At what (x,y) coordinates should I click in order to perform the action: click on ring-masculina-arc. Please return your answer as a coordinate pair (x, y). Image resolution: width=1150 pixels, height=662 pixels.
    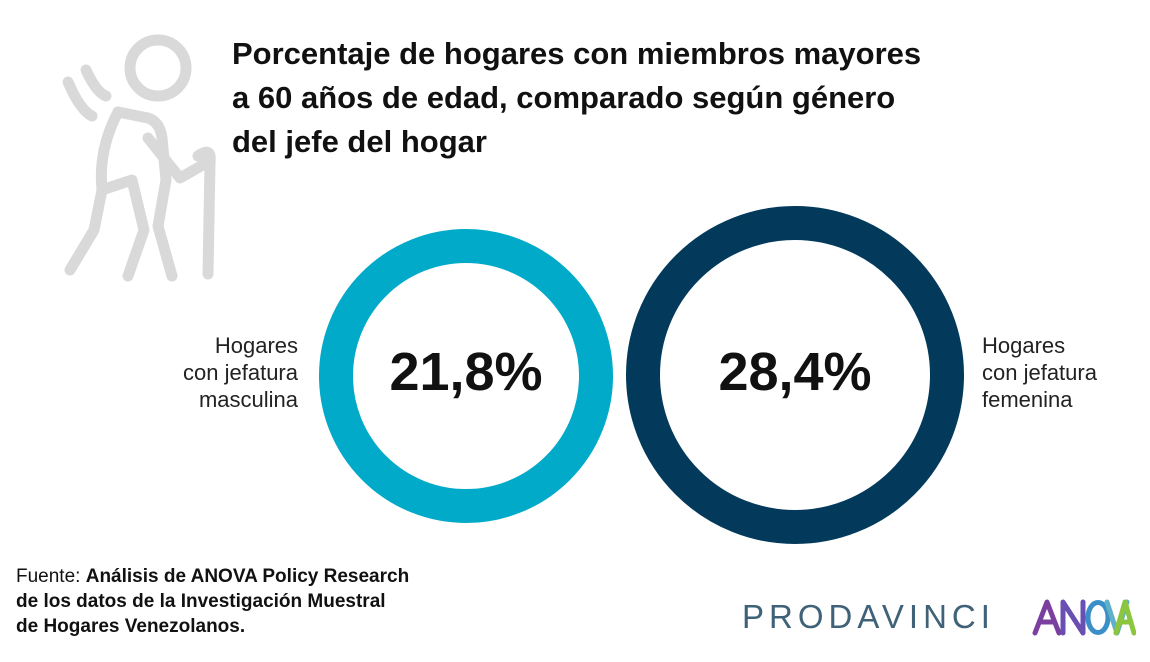
    Looking at the image, I should click on (466, 376).